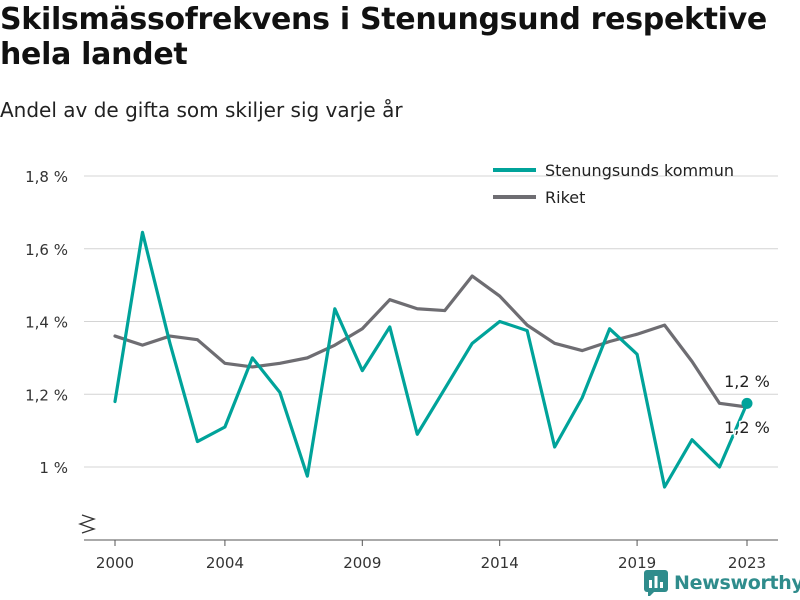  What do you see at coordinates (747, 381) in the screenshot?
I see `end-label-stenungsund: 1,2 %` at bounding box center [747, 381].